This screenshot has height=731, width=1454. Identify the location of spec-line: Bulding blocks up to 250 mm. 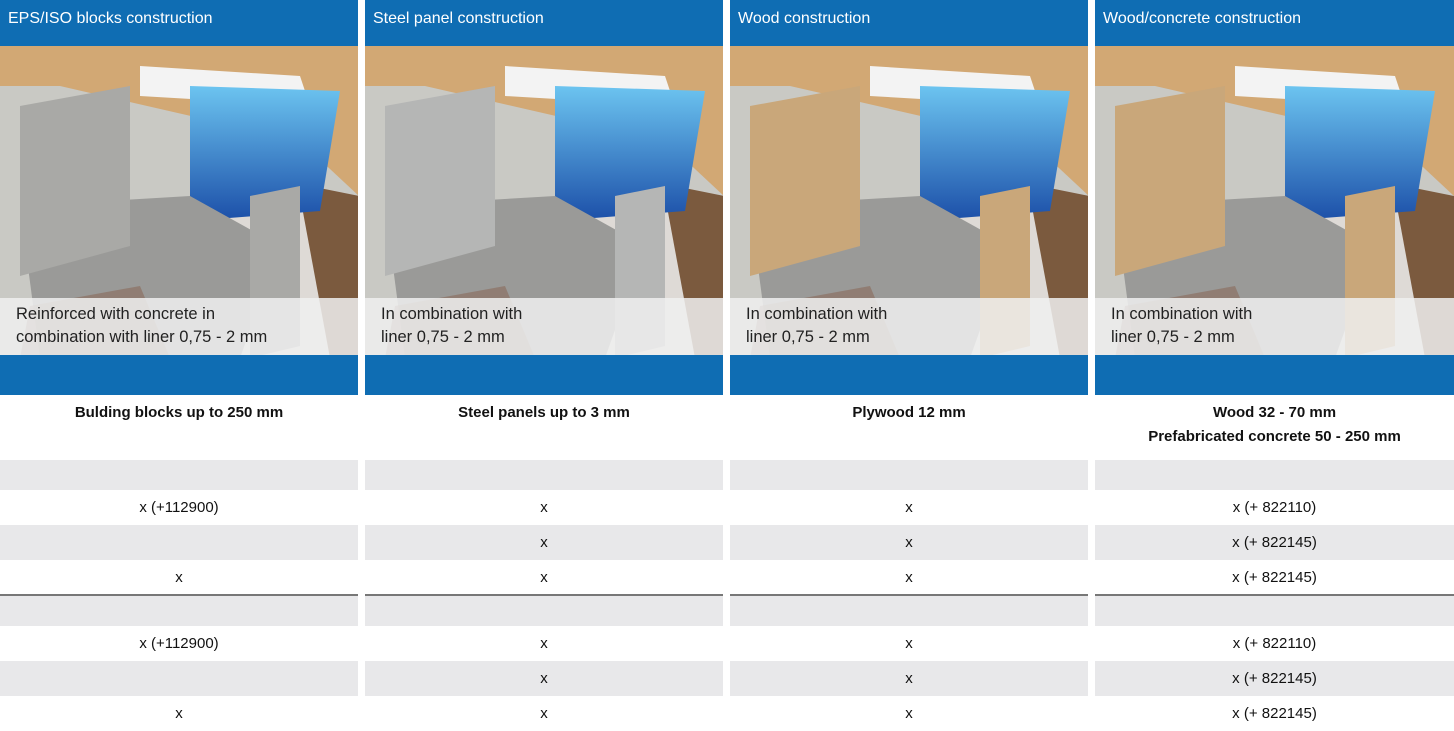
(179, 412).